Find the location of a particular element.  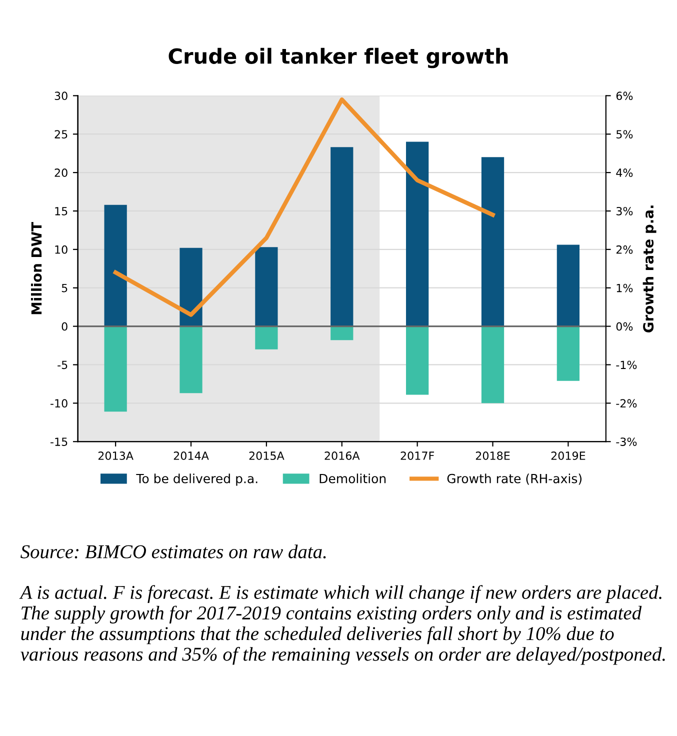

y2-tick-label: 4% is located at coordinates (624, 172).